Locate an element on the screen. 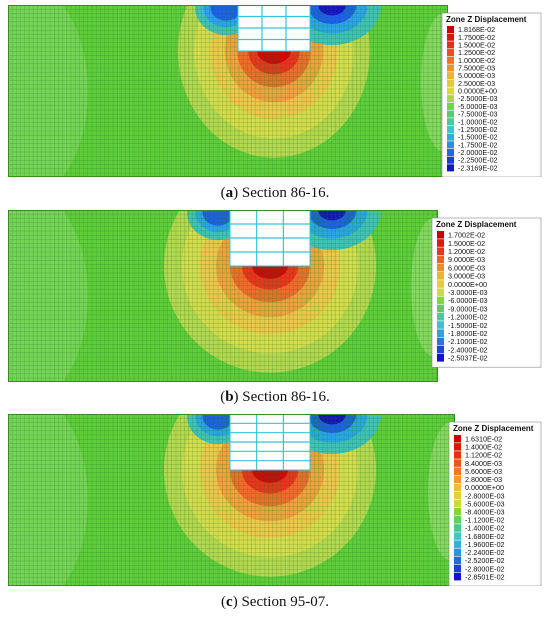 The image size is (550, 619). legend-label: -2.4000E-02 is located at coordinates (468, 349).